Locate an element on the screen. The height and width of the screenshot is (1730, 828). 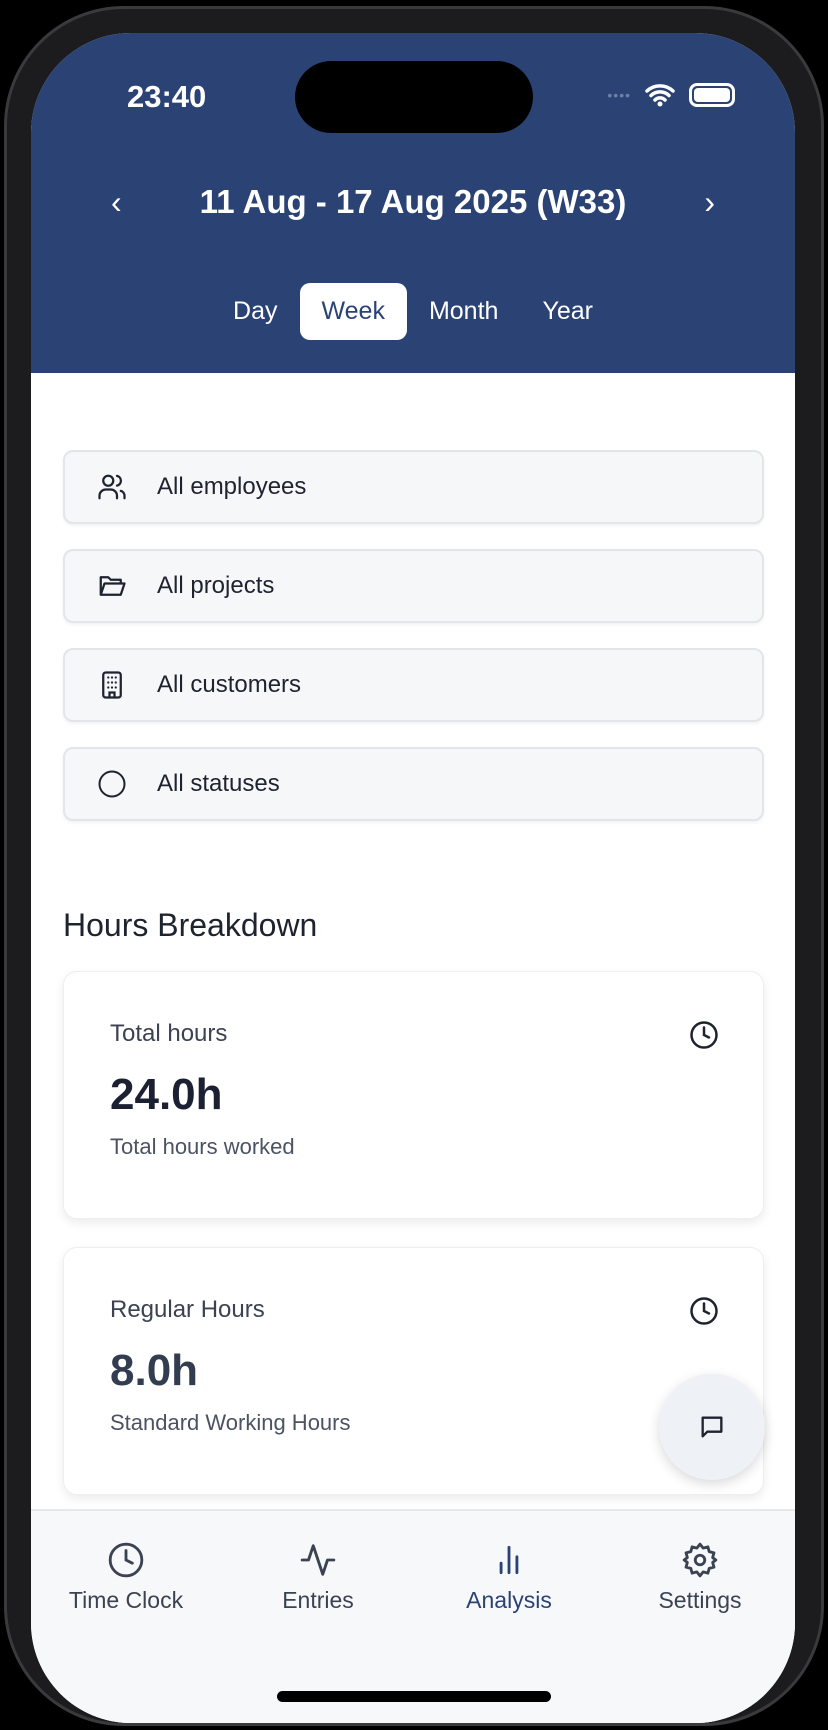
nav-entries: Entries is located at coordinates (318, 1577).